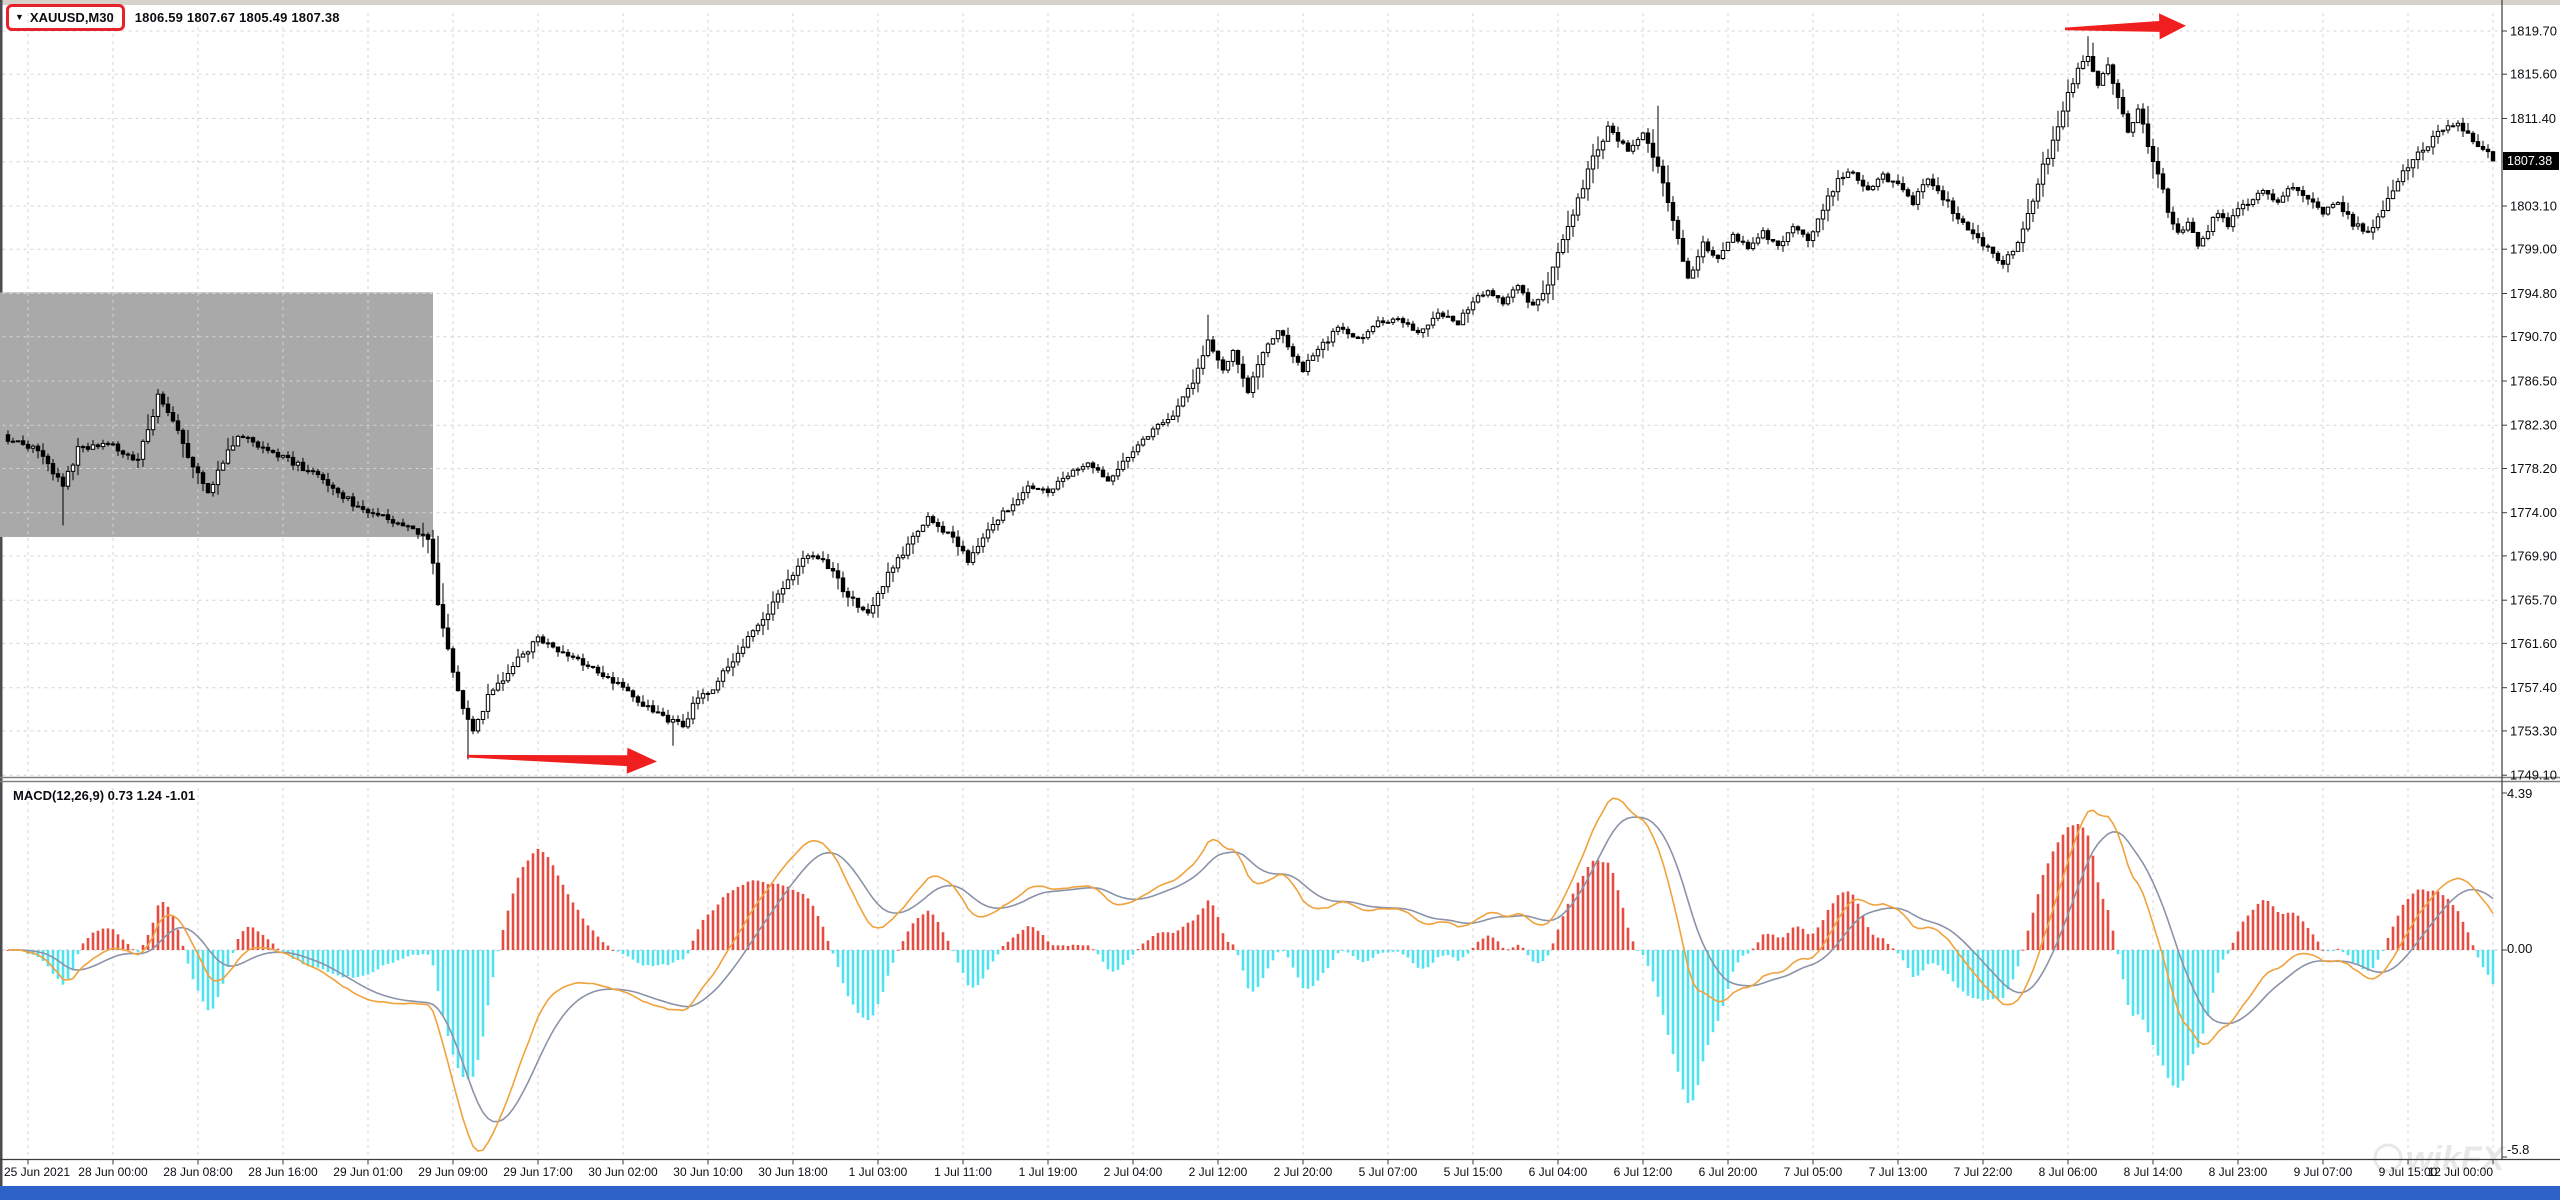 The width and height of the screenshot is (2560, 1200). What do you see at coordinates (216, 414) in the screenshot?
I see `highlight-rectangle` at bounding box center [216, 414].